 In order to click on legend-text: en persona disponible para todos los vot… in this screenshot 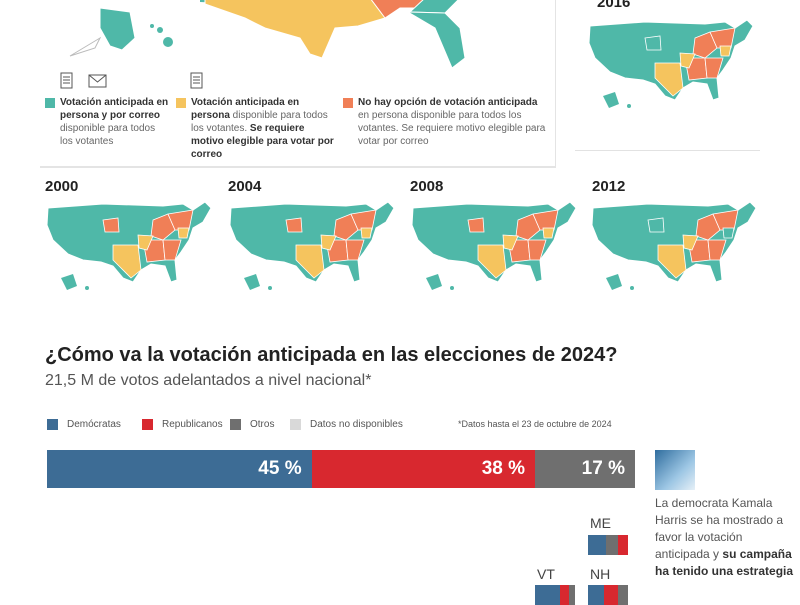, I will do `click(452, 128)`.